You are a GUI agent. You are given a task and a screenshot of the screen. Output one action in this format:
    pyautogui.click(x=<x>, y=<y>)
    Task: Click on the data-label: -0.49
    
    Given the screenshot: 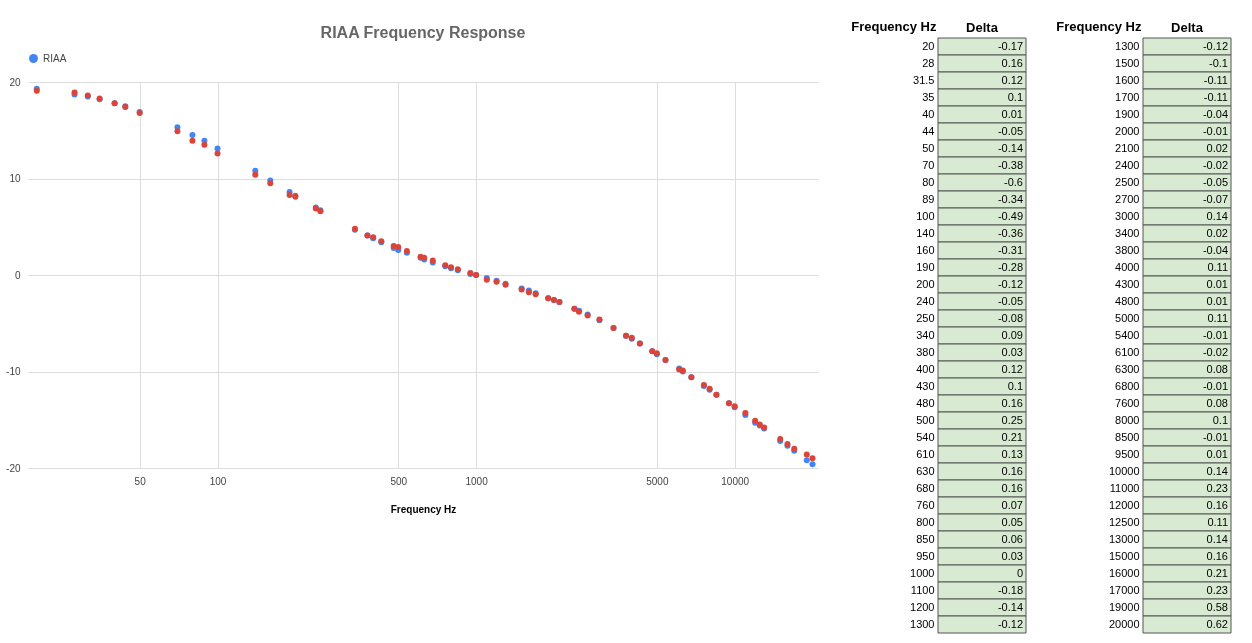 What is the action you would take?
    pyautogui.click(x=1010, y=215)
    